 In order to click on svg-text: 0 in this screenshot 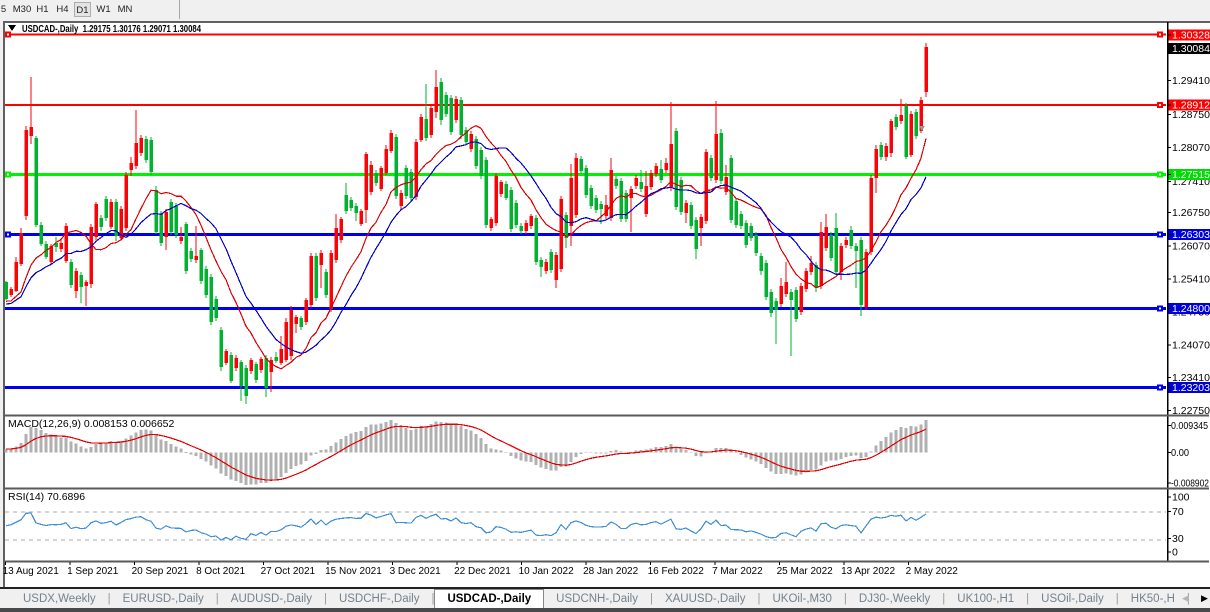, I will do `click(1175, 553)`.